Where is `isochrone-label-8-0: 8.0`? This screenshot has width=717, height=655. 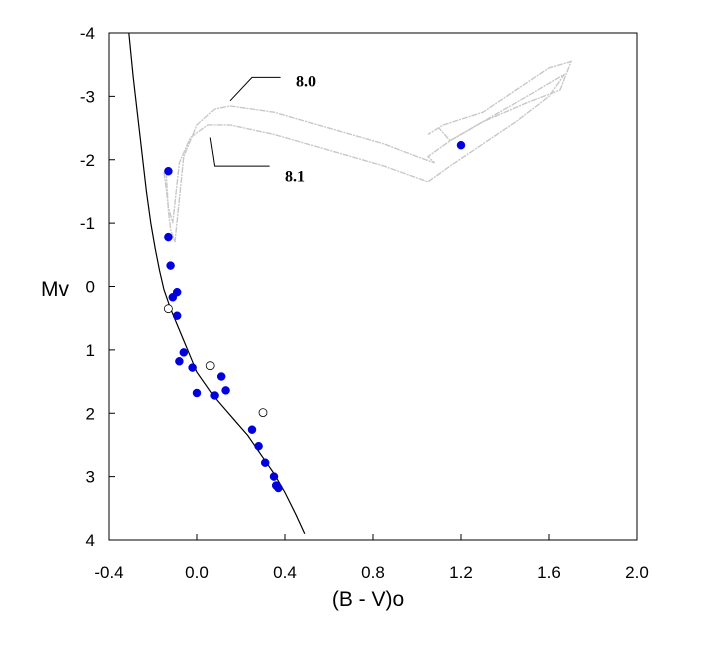 isochrone-label-8-0: 8.0 is located at coordinates (306, 82).